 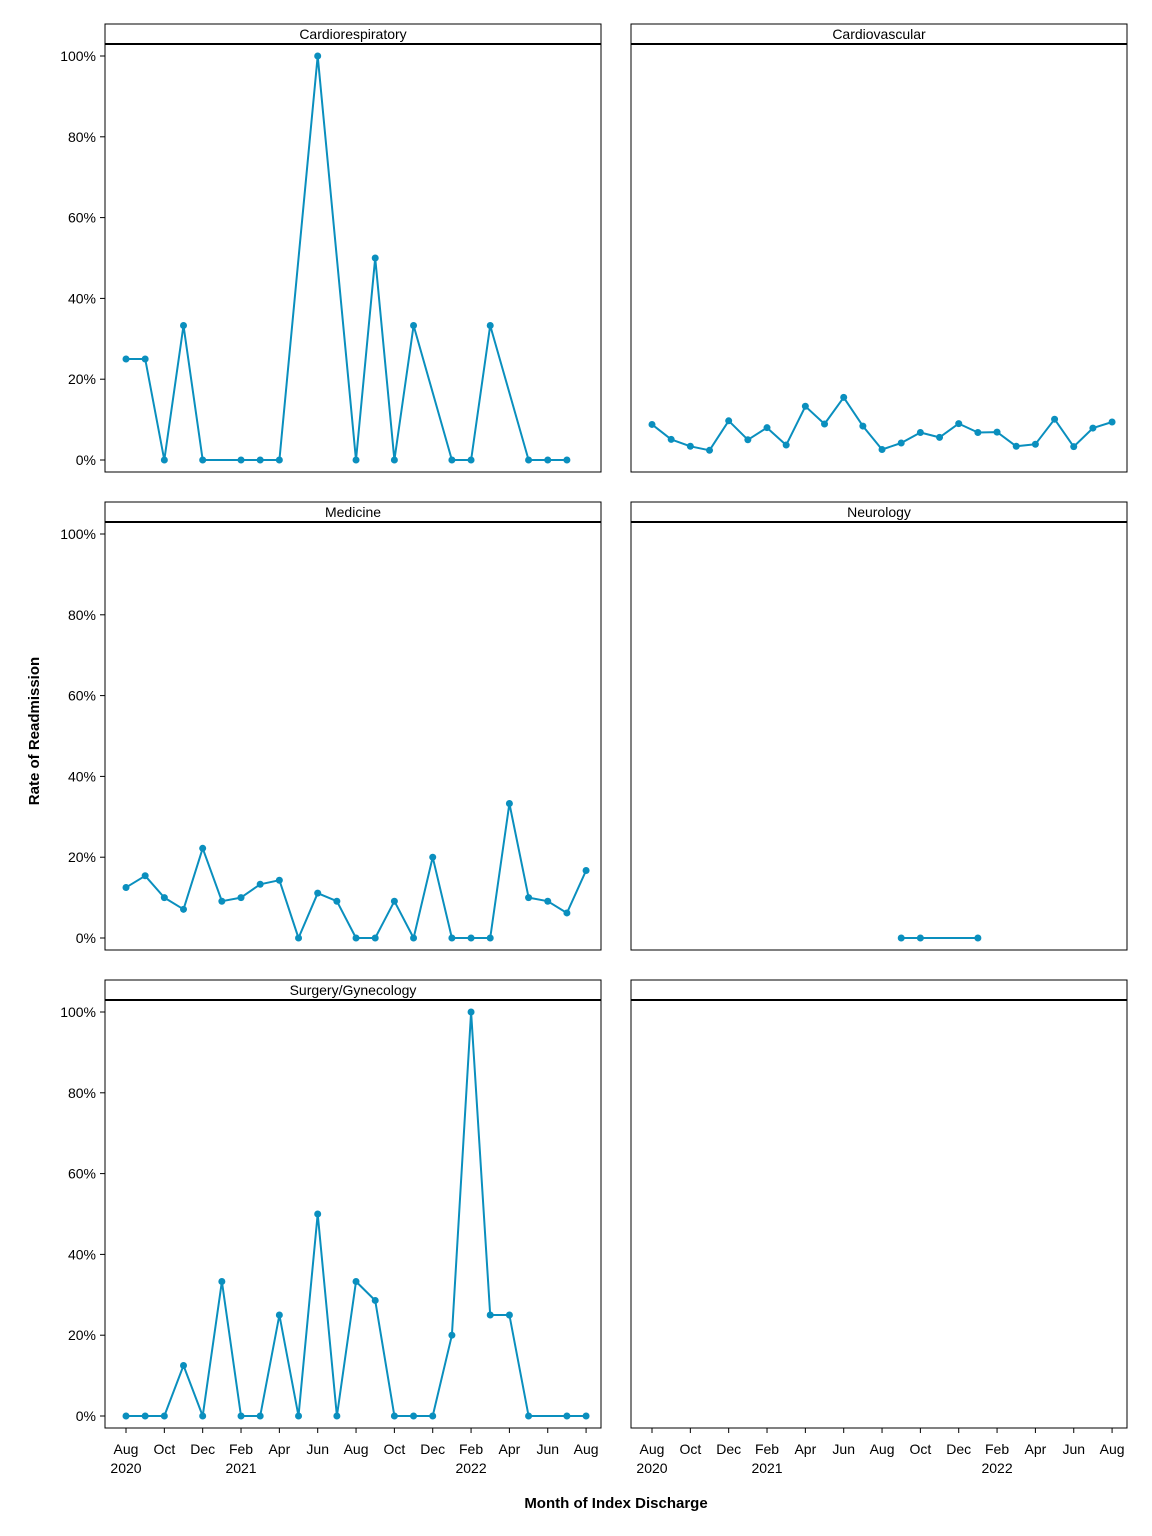 I want to click on facet-panel: Cardiorespiratory 0% 20% 40% 60% 80% 100%, so click(x=331, y=248).